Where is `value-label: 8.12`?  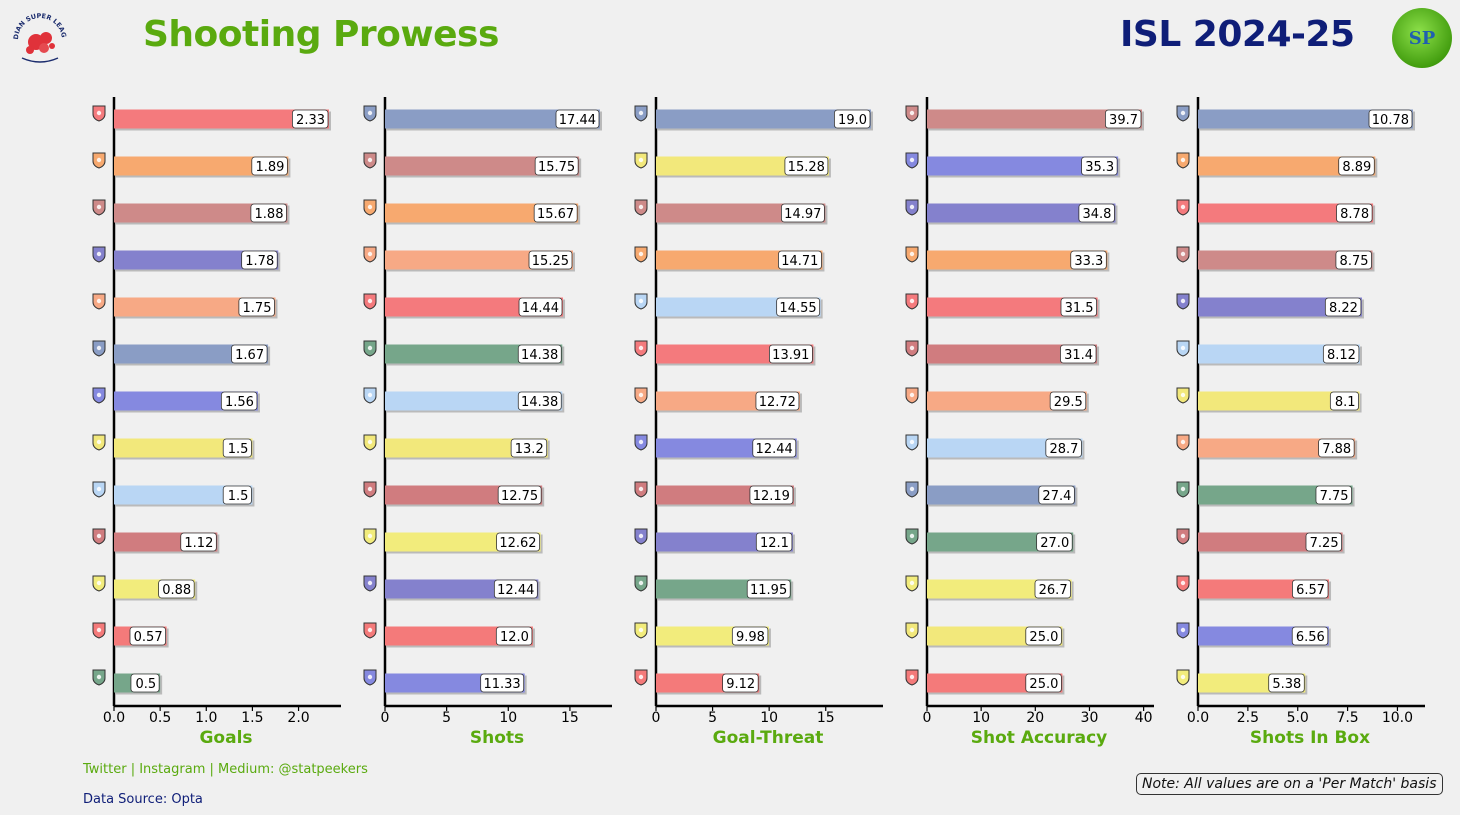
value-label: 8.12 is located at coordinates (1341, 355).